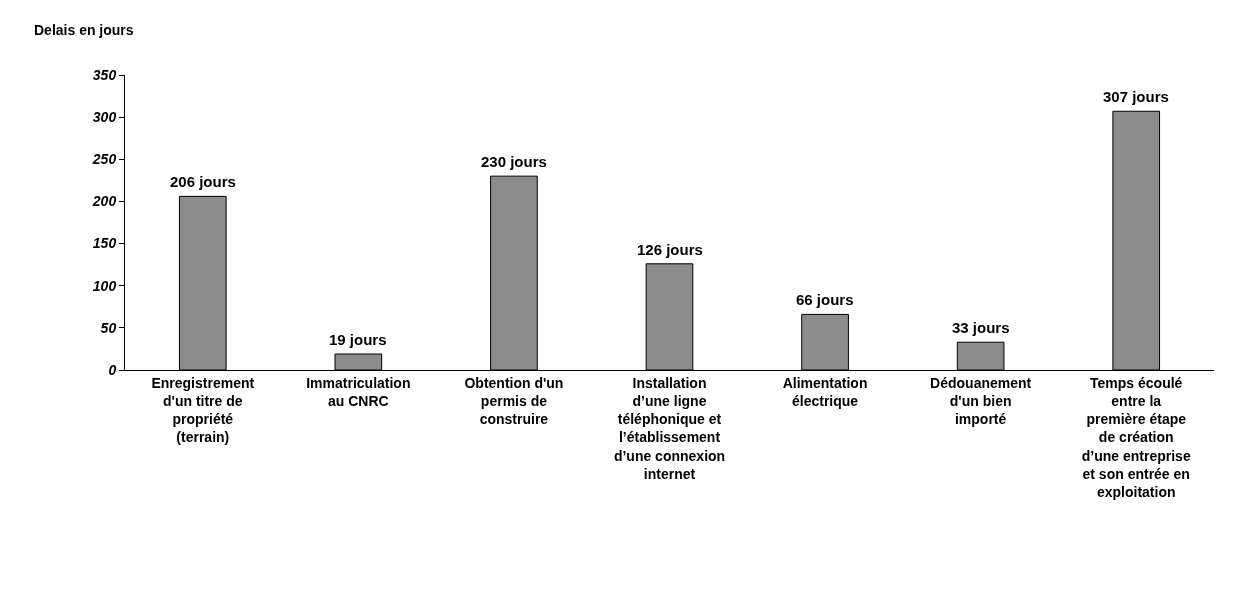  I want to click on y-tick-label: 250, so click(104, 159).